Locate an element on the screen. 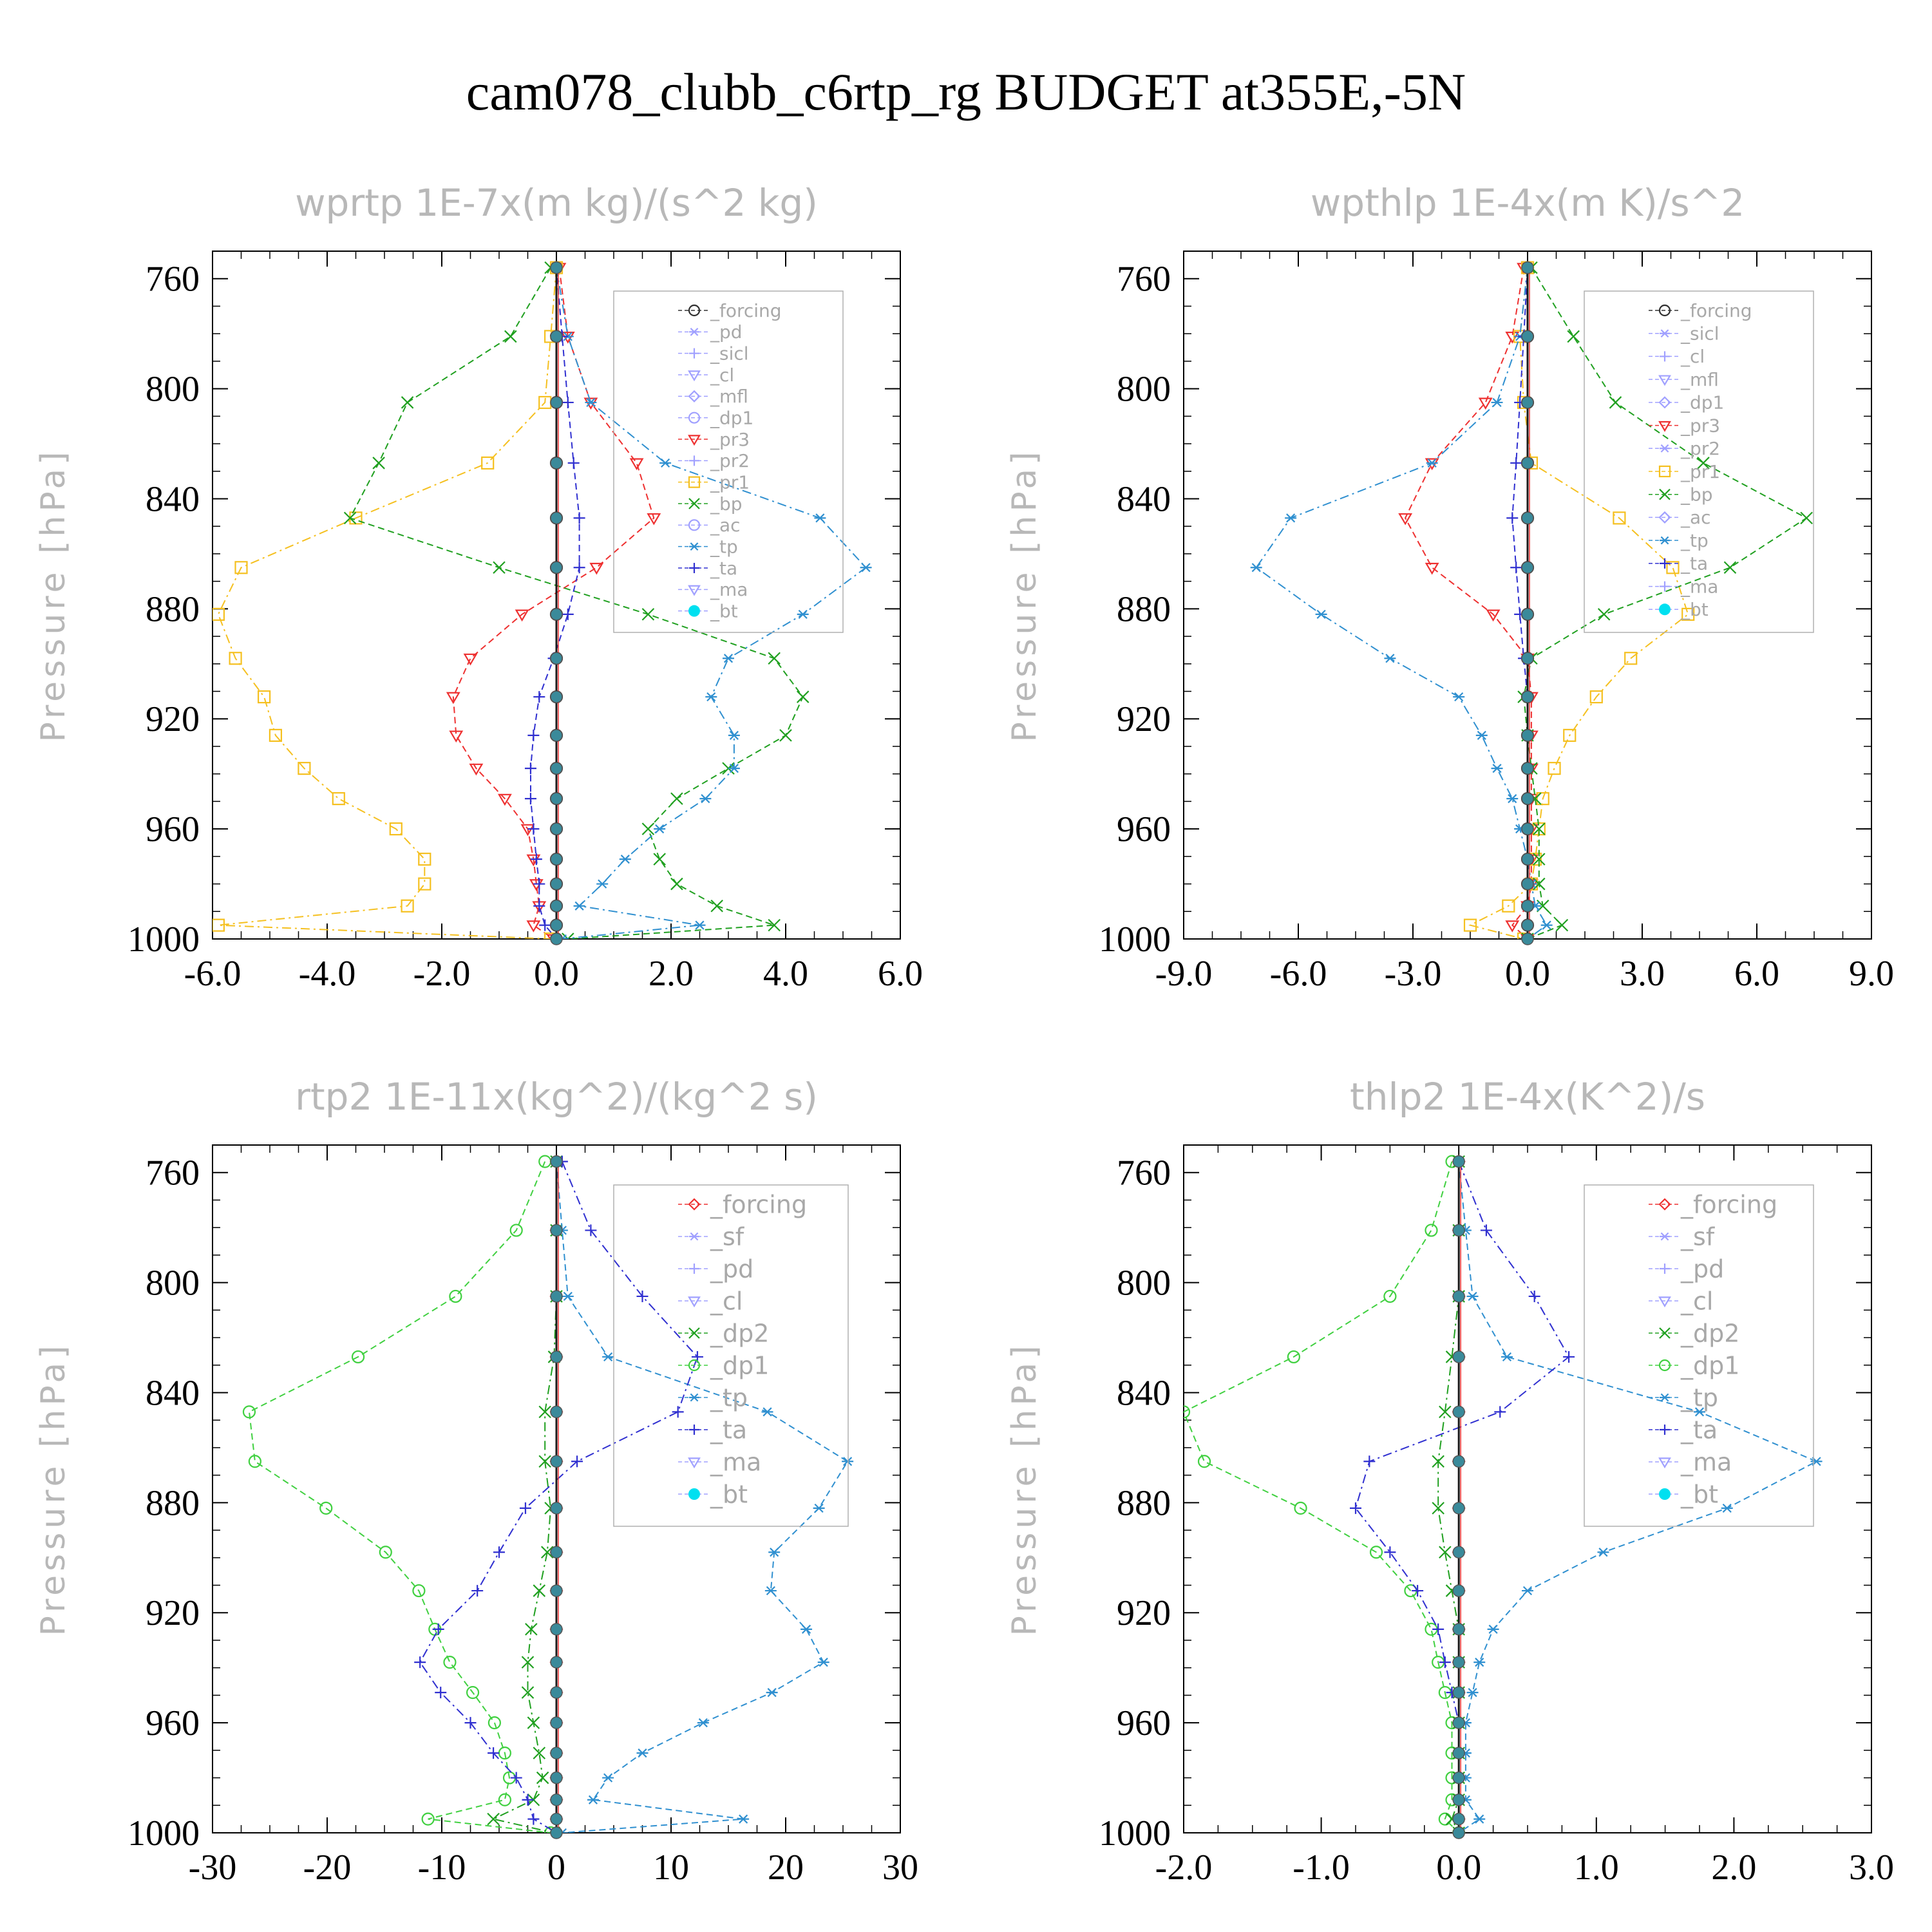 This screenshot has width=1932, height=1932. y-tick-label: 960 is located at coordinates (1144, 1723).